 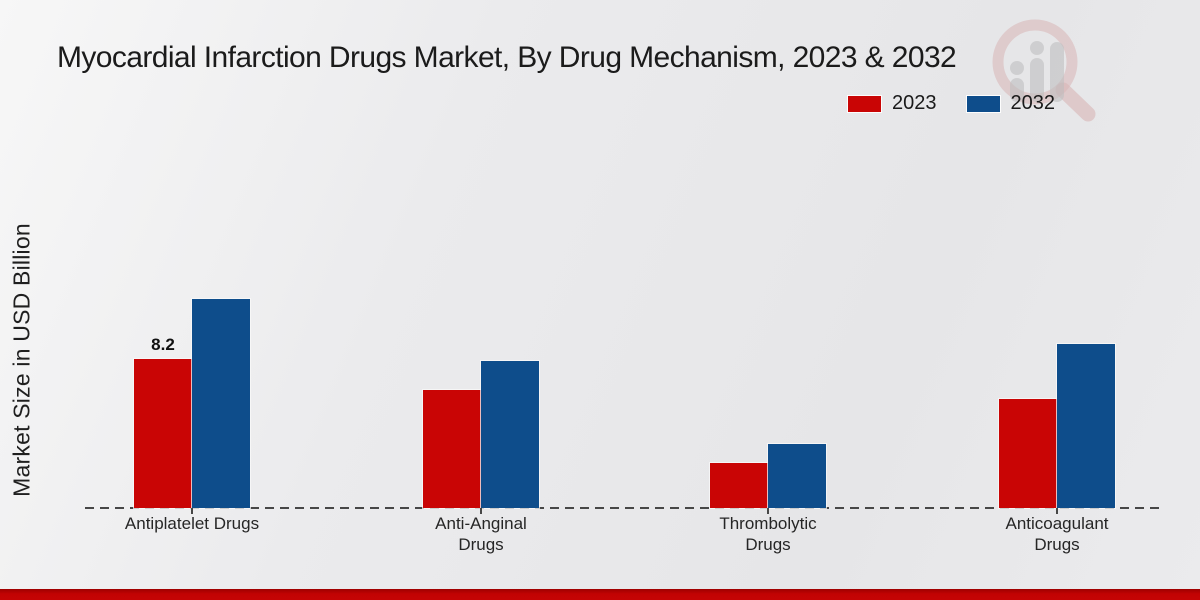 I want to click on legend-swatch-2032, so click(x=983, y=103).